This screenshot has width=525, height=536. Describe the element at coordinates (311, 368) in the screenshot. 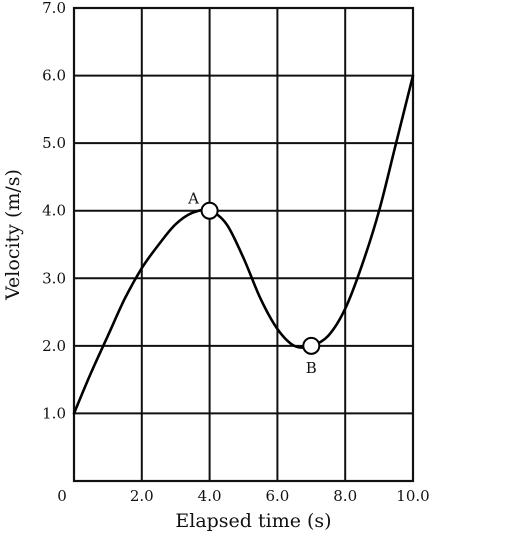

I see `point-label-b: B` at that location.